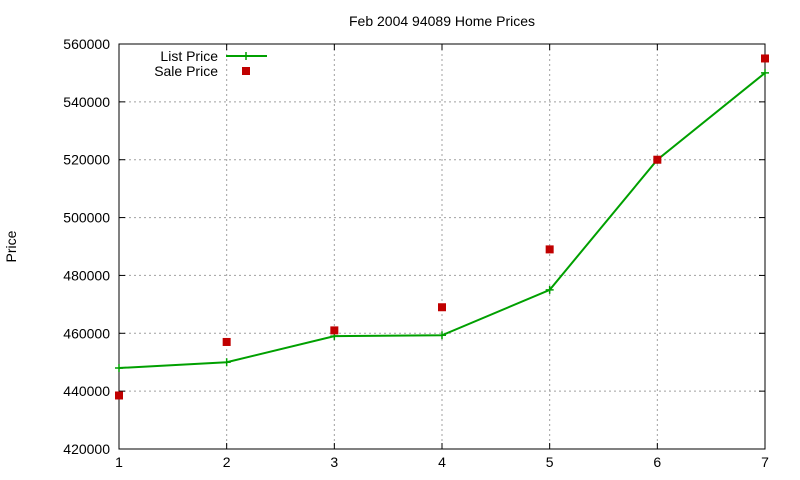 This screenshot has height=480, width=800. I want to click on y-tick-label: 460000, so click(86, 333).